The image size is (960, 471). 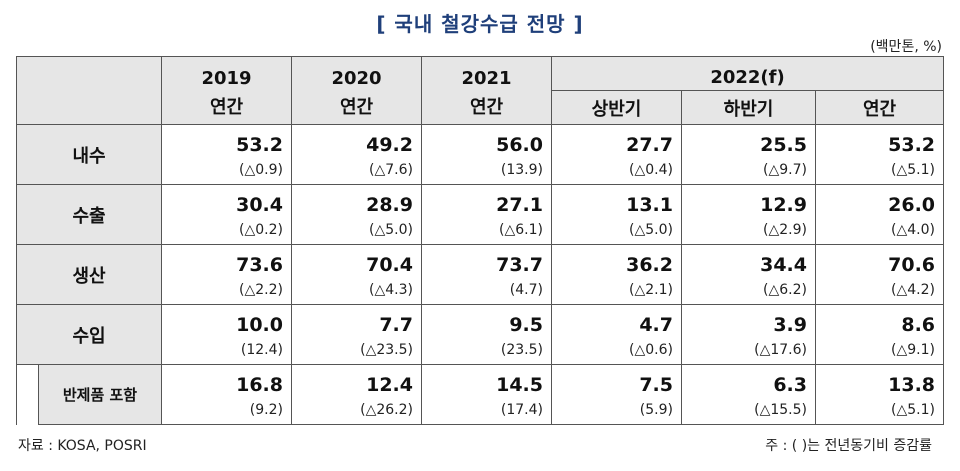 I want to click on value-cell: 14.5, so click(x=486, y=380).